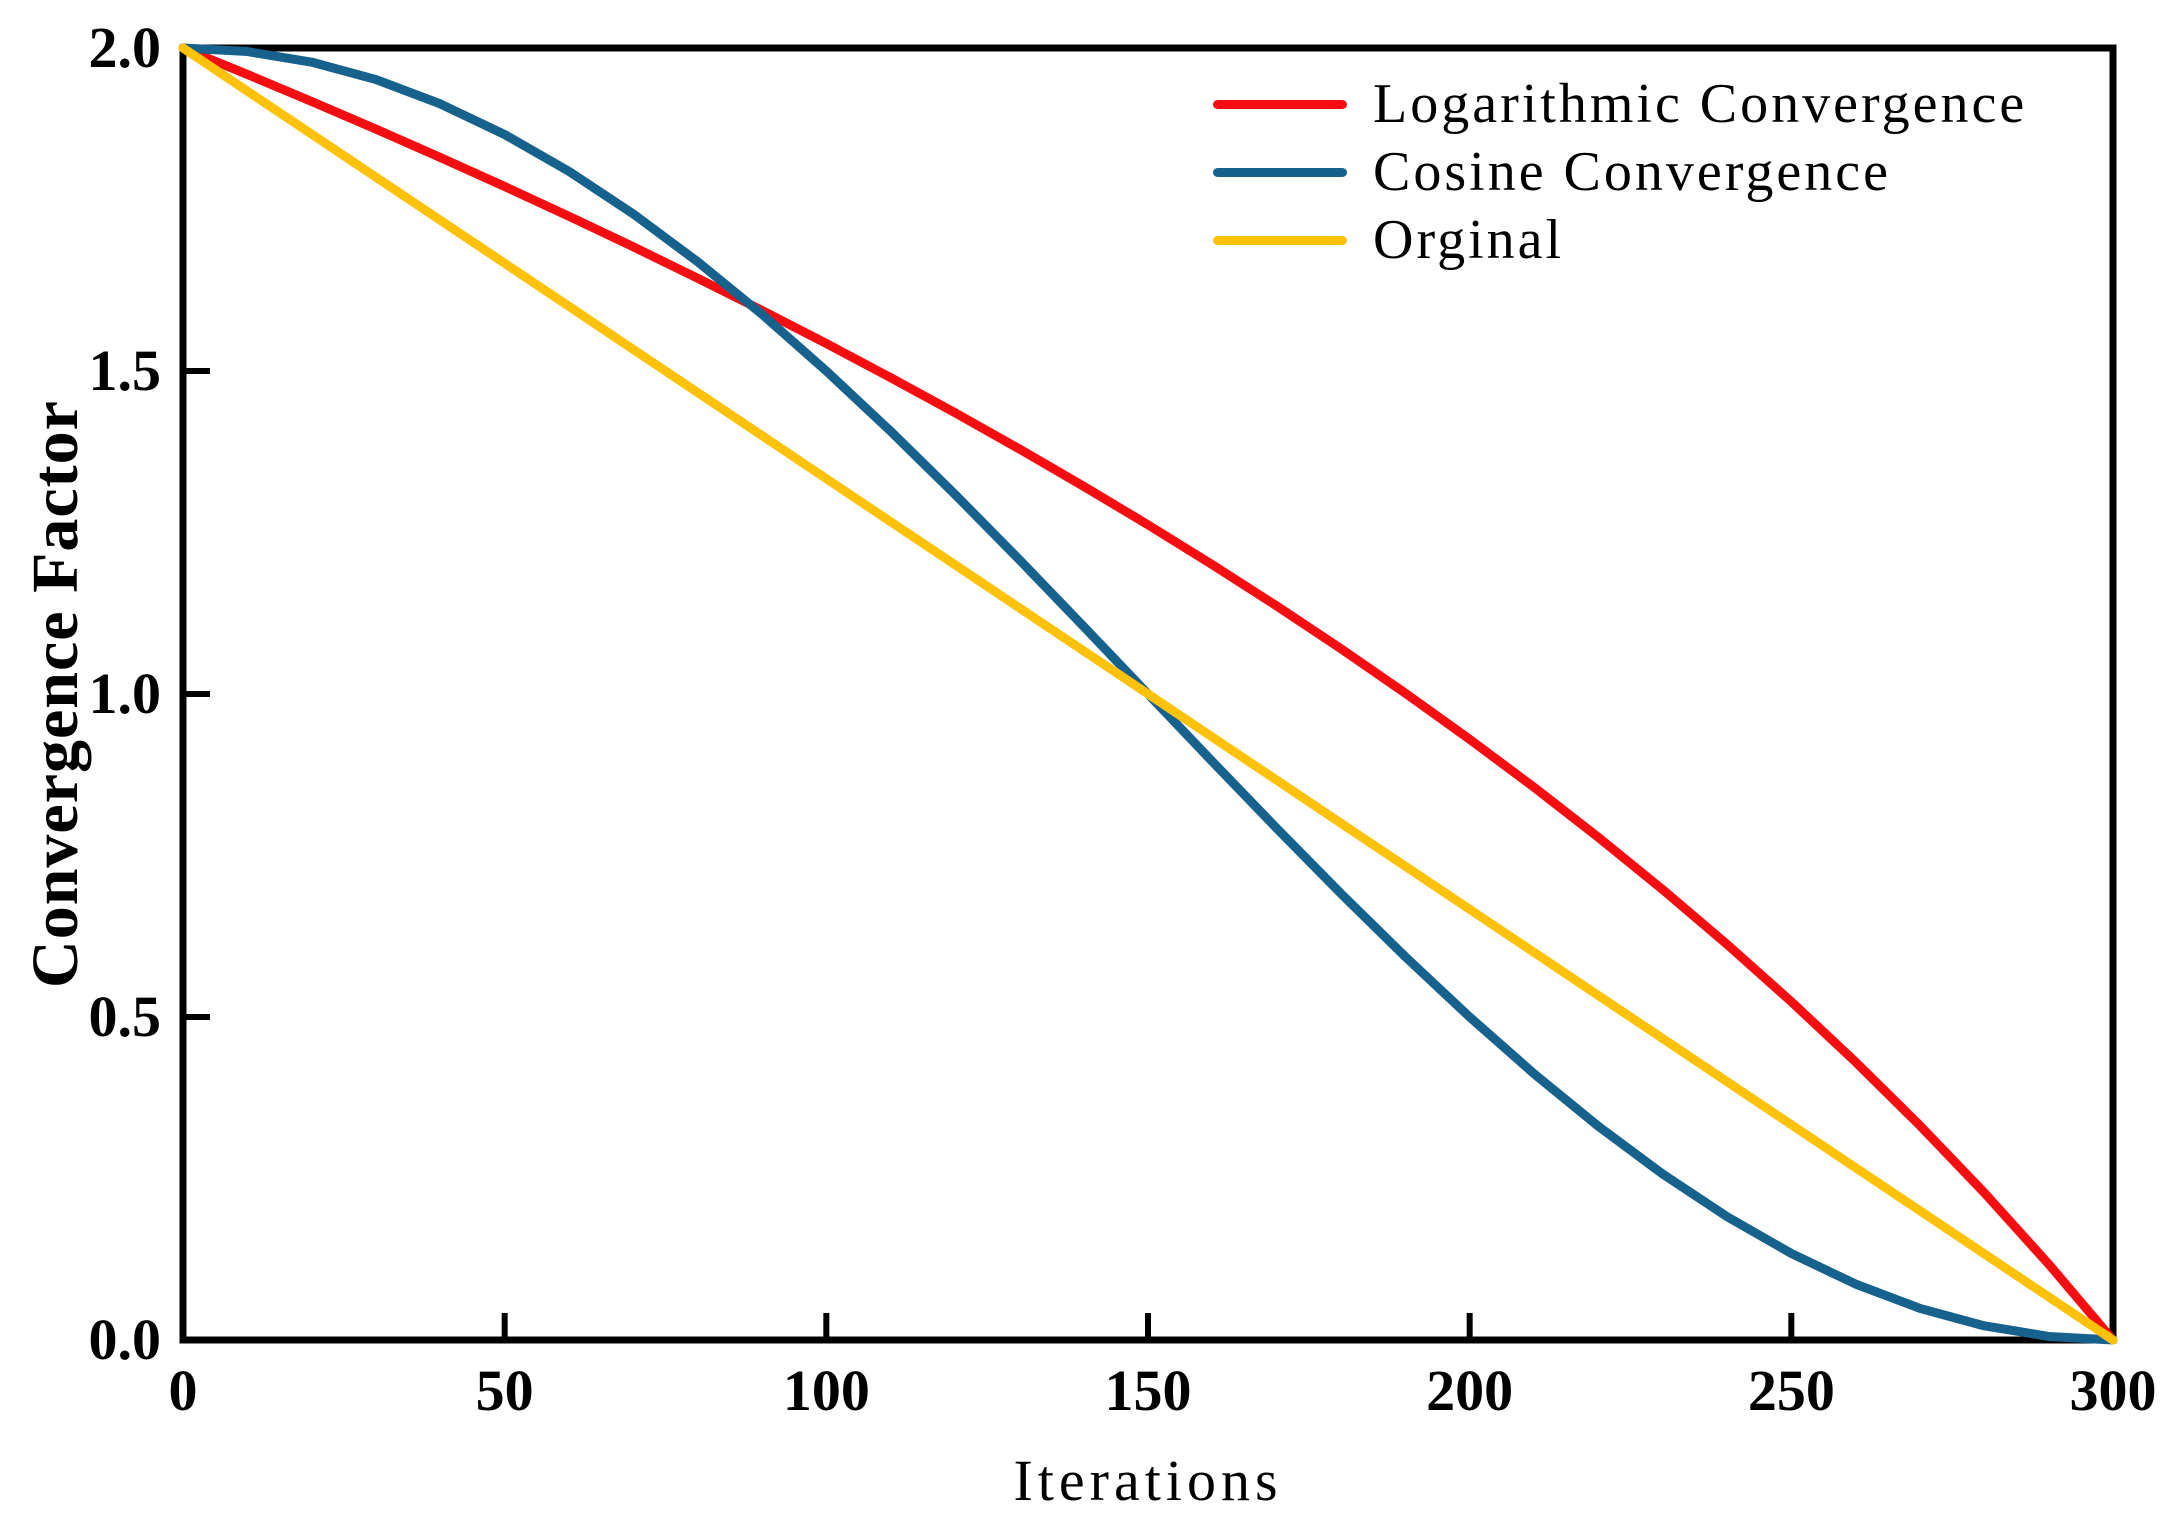 The height and width of the screenshot is (1528, 2184). I want to click on legend-line-swatch-yellow, so click(1280, 240).